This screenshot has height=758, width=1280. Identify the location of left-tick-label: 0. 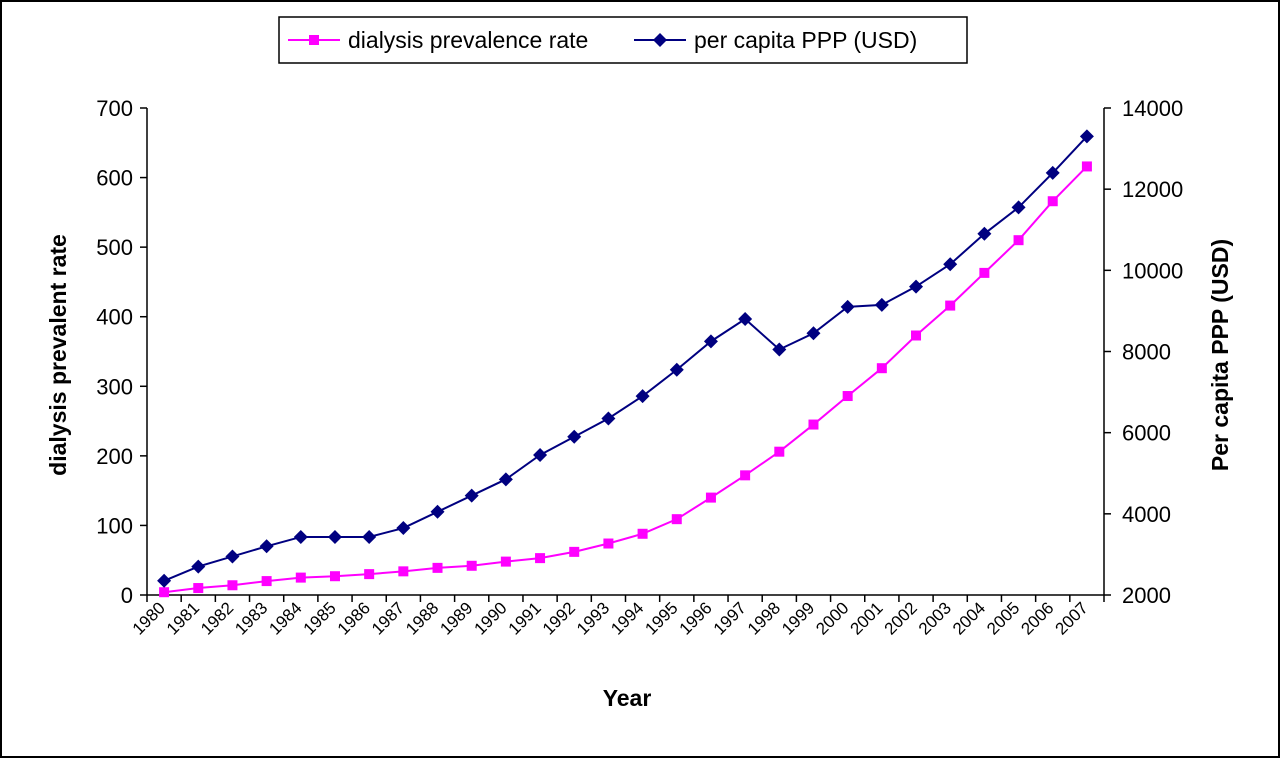
(127, 595).